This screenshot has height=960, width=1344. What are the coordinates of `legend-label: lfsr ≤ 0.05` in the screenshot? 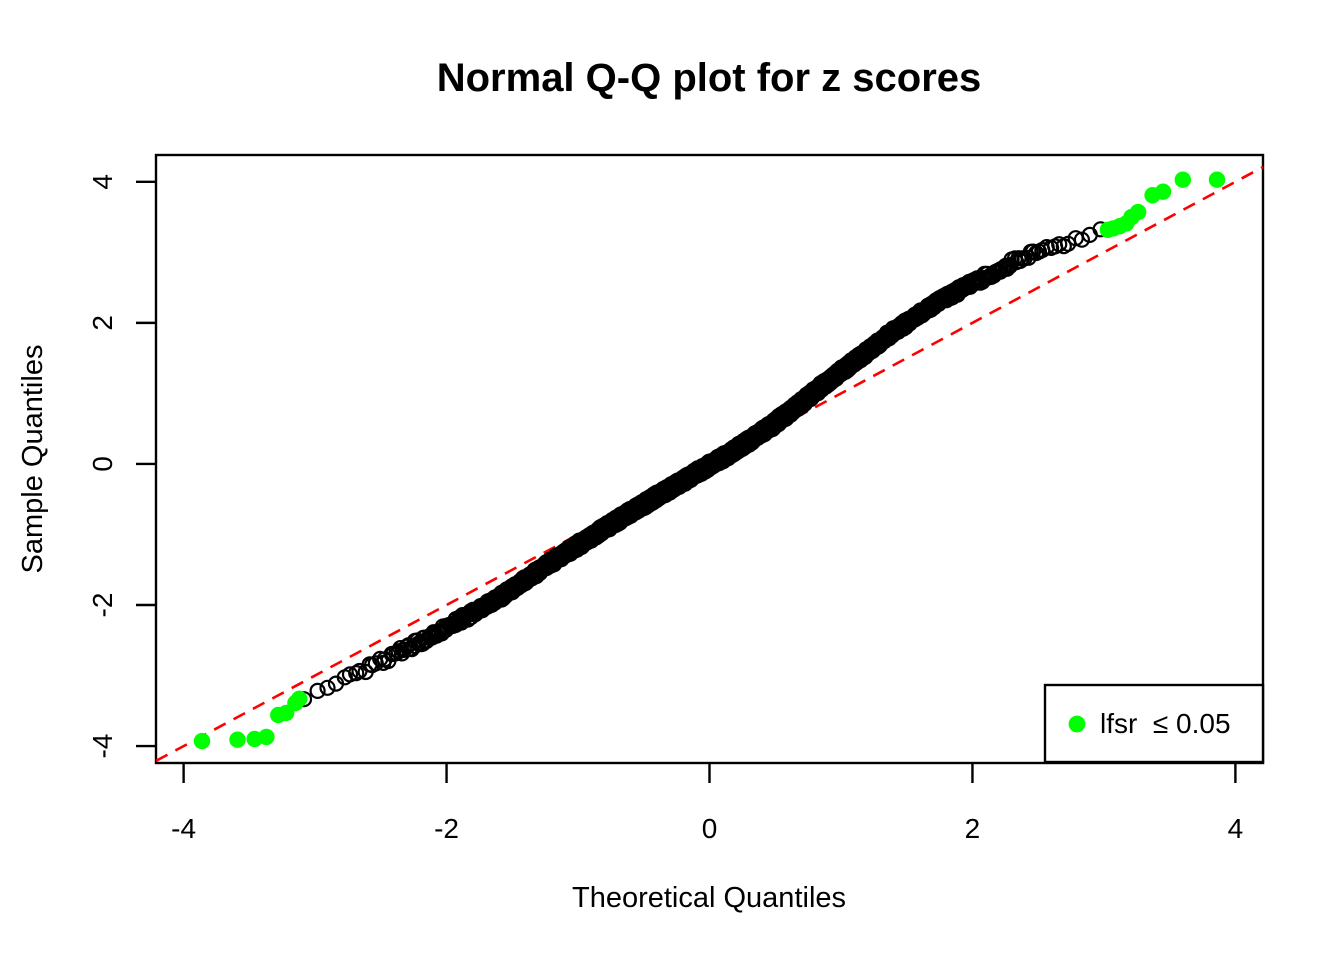 It's located at (1165, 723).